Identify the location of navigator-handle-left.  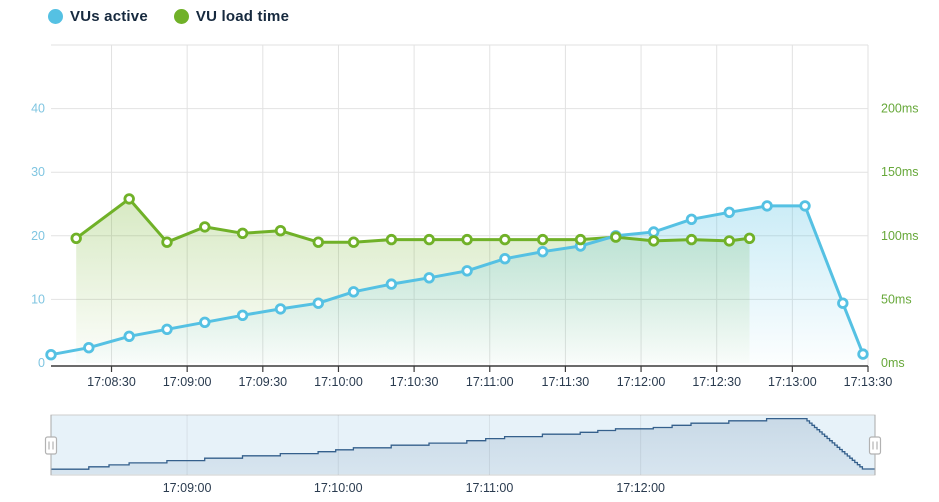
(51, 445).